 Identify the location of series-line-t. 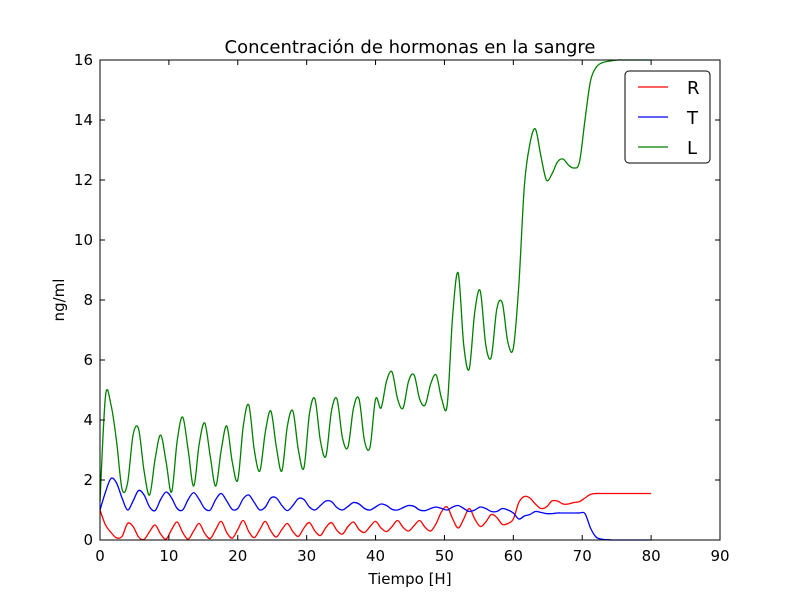
(375, 509).